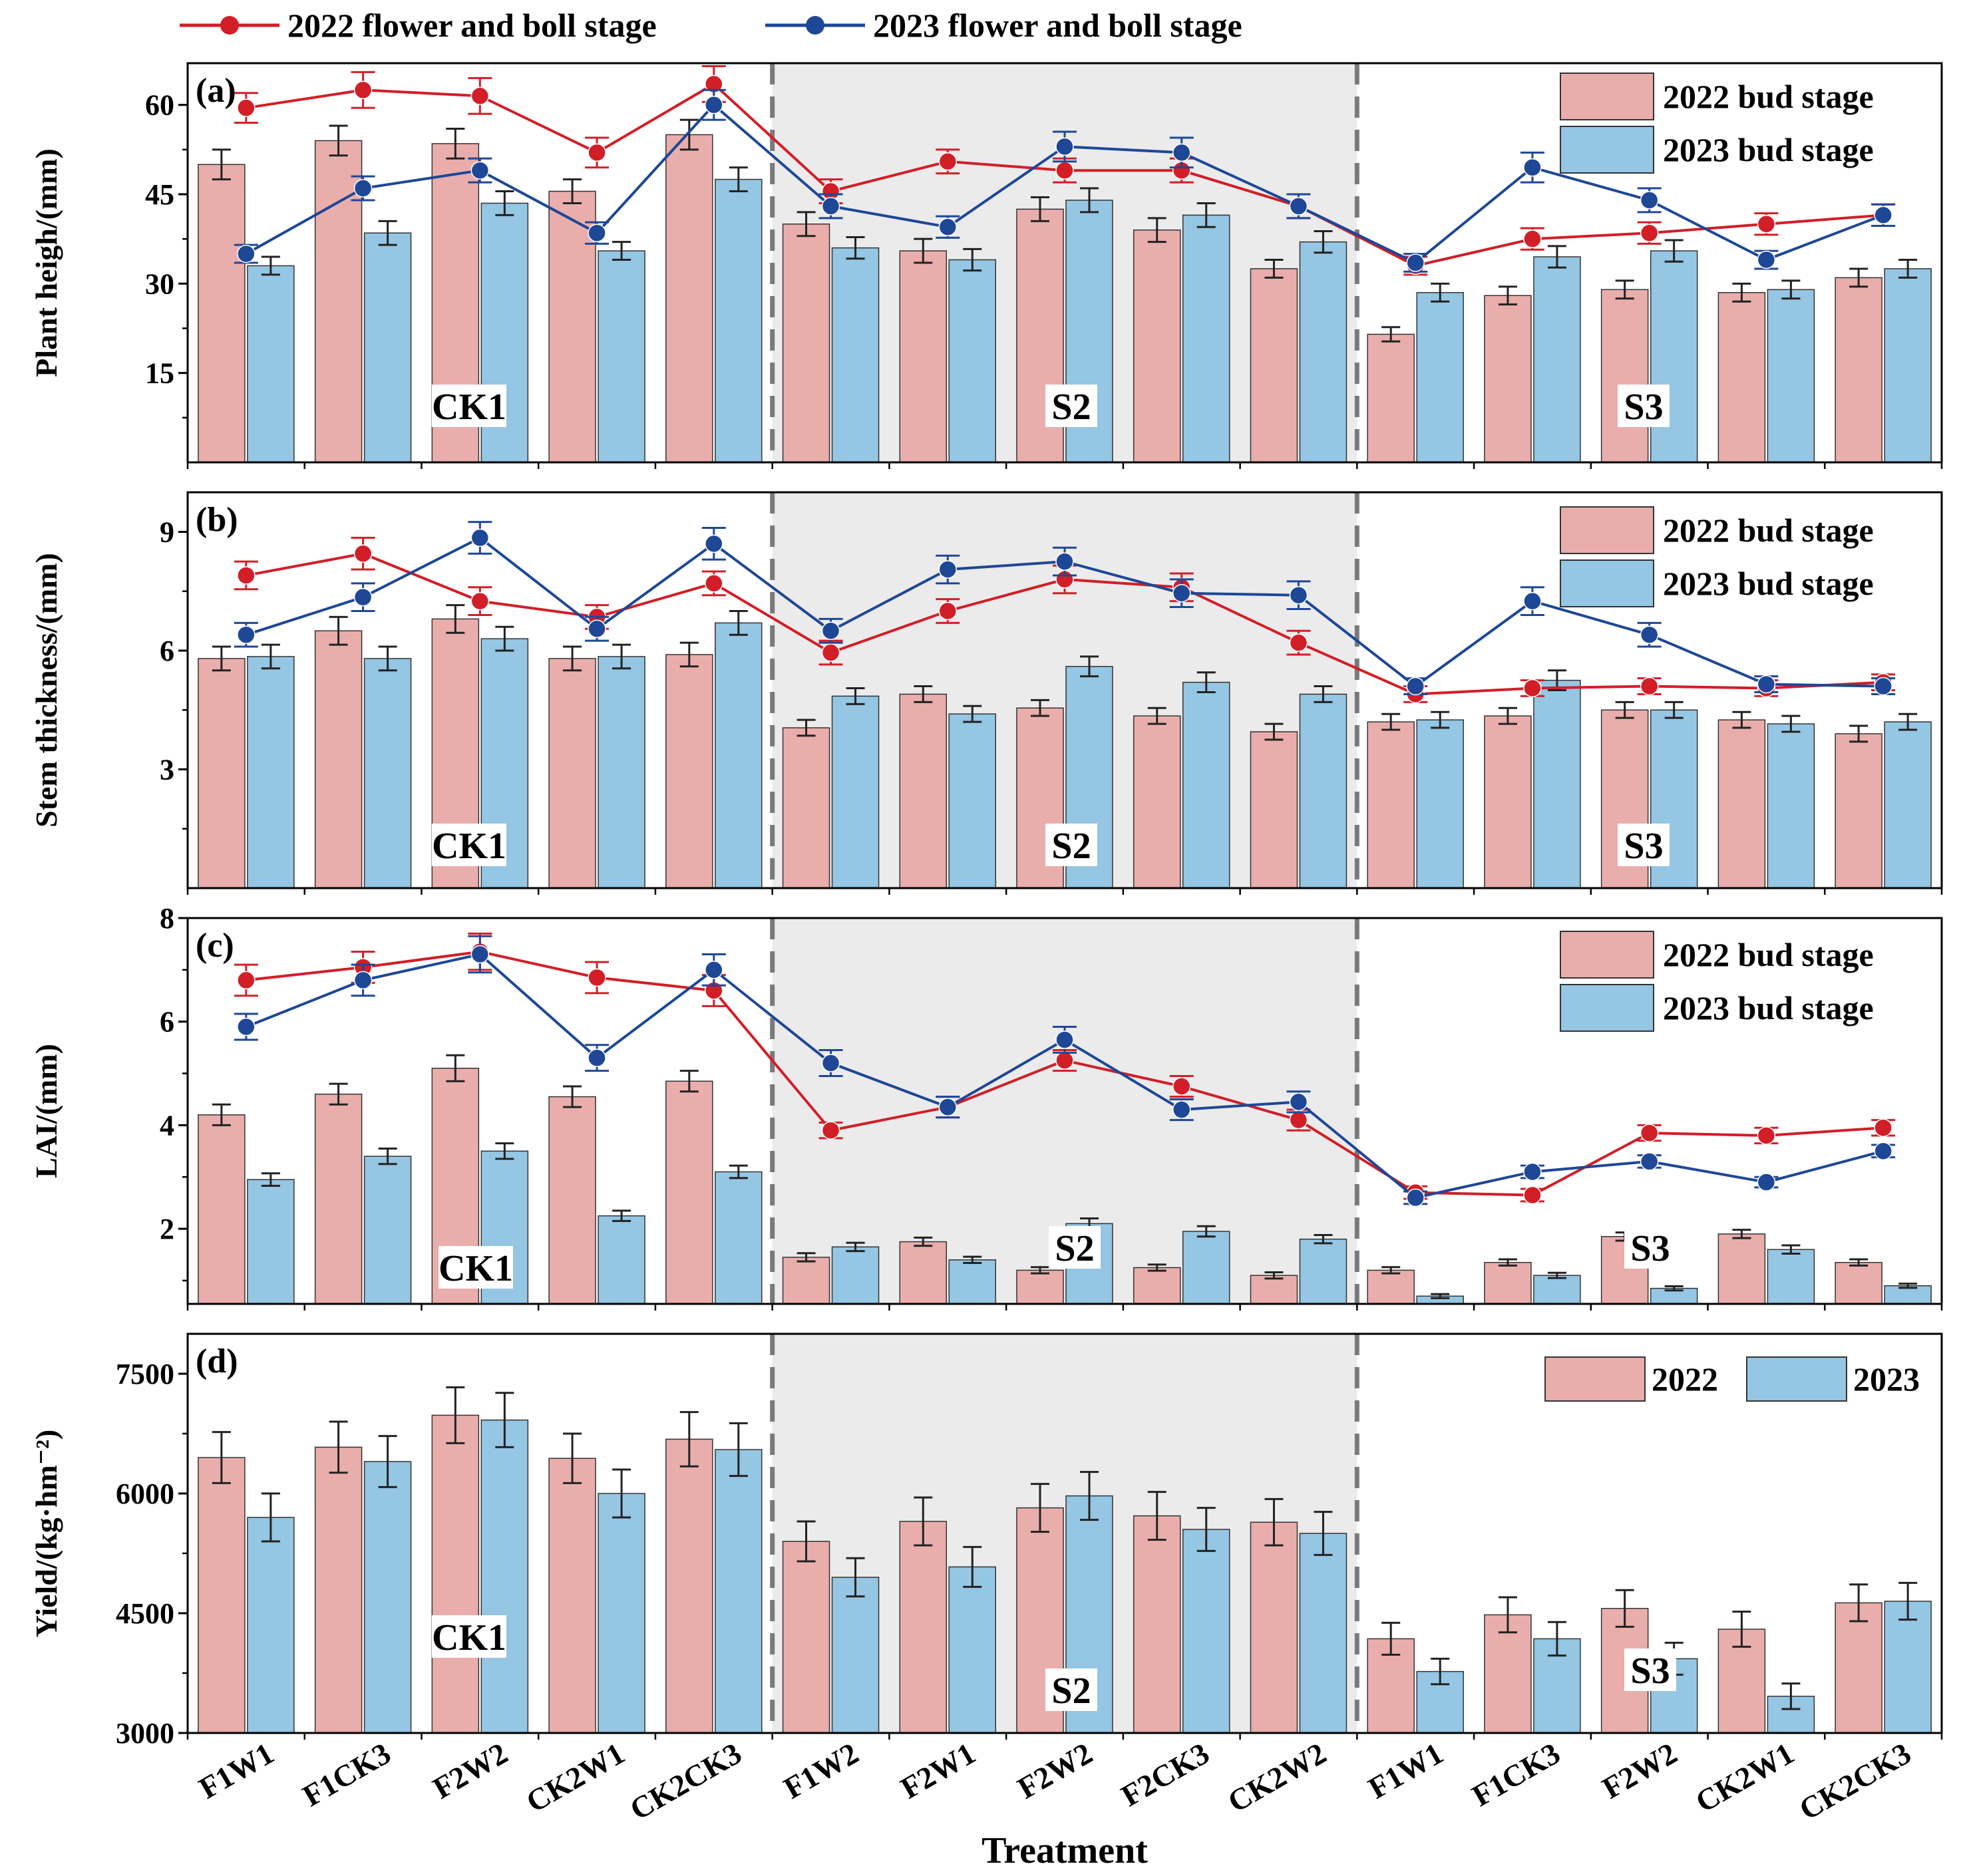 The image size is (1961, 1876). I want to click on x-category-label-0: F1W1, so click(236, 1770).